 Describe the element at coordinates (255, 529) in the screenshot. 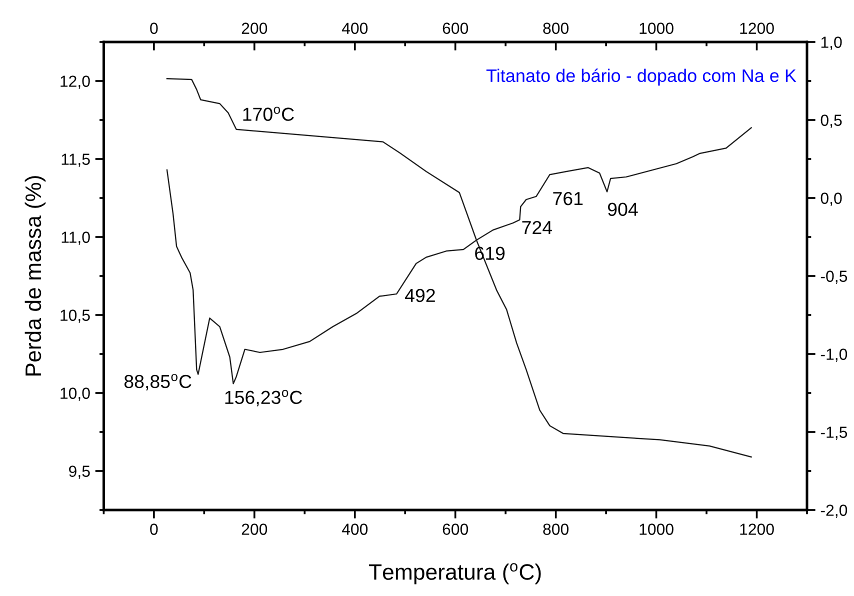

I see `x2-tick-label: 200` at that location.